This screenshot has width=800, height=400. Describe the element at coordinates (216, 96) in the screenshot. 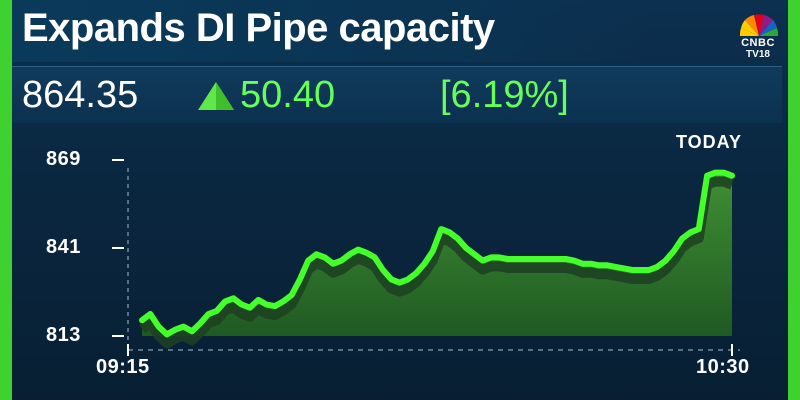

I see `up-triangle-icon` at that location.